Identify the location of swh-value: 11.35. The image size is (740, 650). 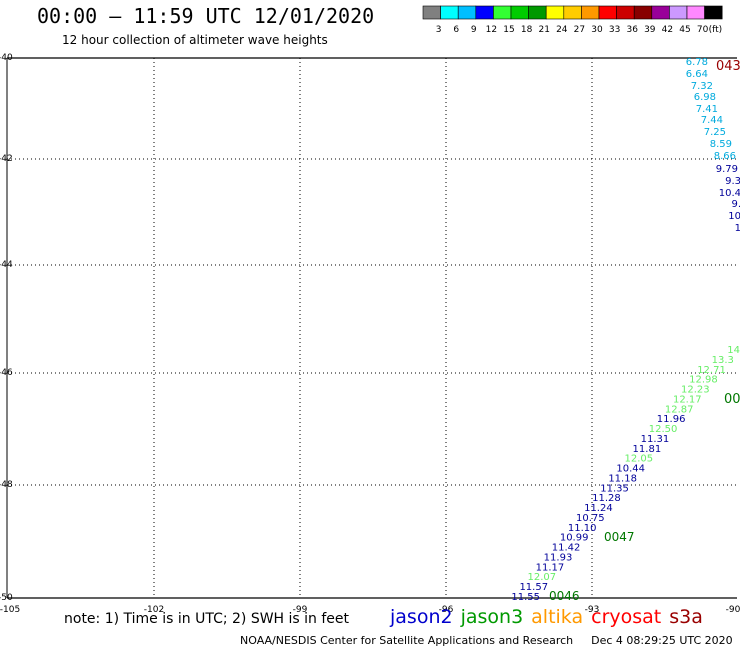
(614, 488).